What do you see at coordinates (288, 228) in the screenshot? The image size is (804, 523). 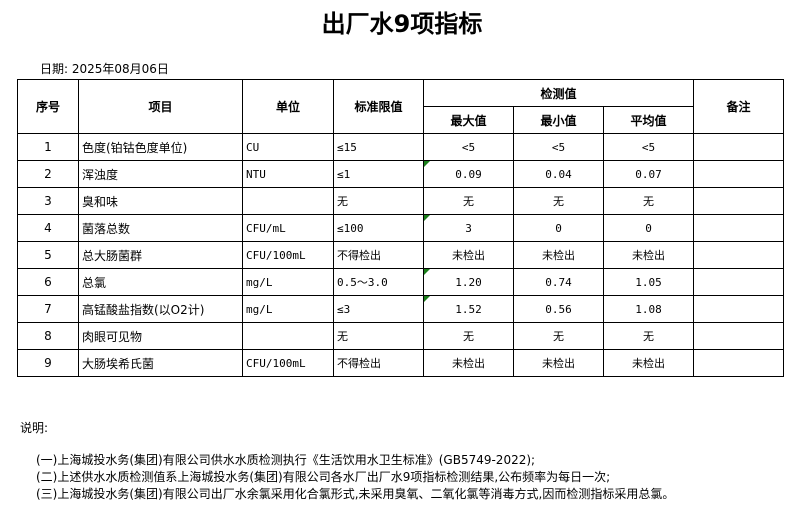 I see `cell-unit: CFU/mL` at bounding box center [288, 228].